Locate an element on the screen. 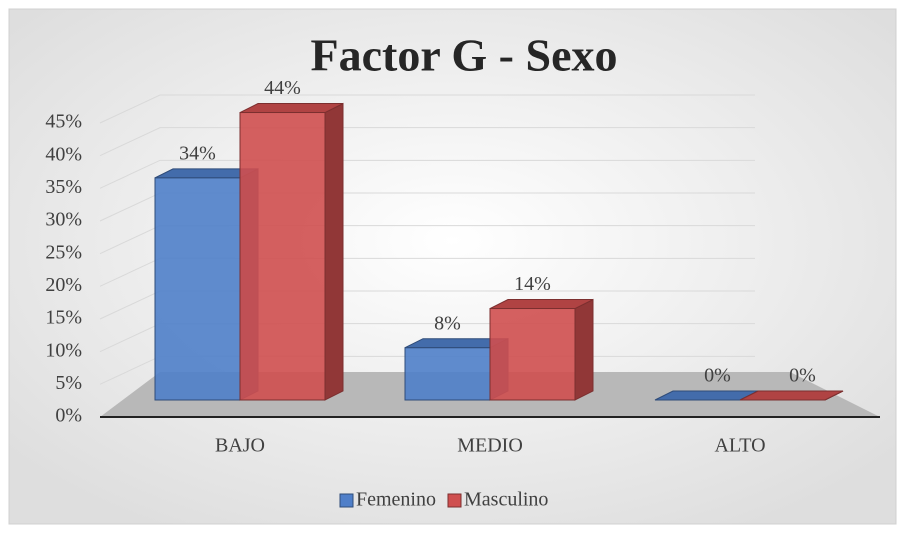  y-tick-label: 0% is located at coordinates (68, 416).